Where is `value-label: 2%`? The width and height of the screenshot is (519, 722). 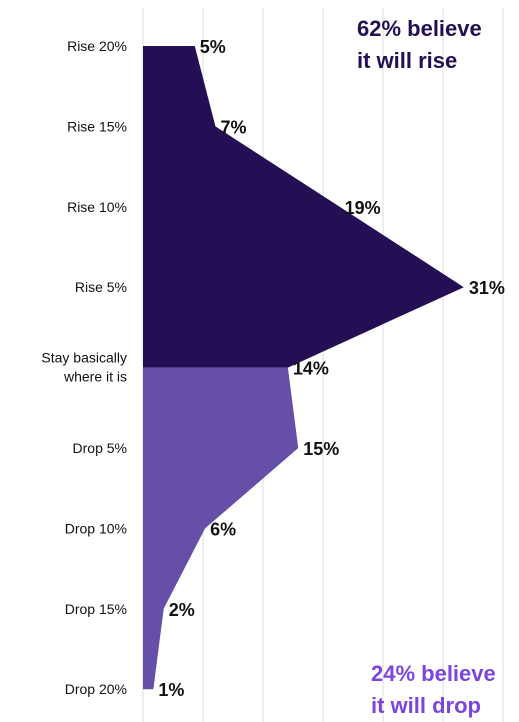
value-label: 2% is located at coordinates (182, 610).